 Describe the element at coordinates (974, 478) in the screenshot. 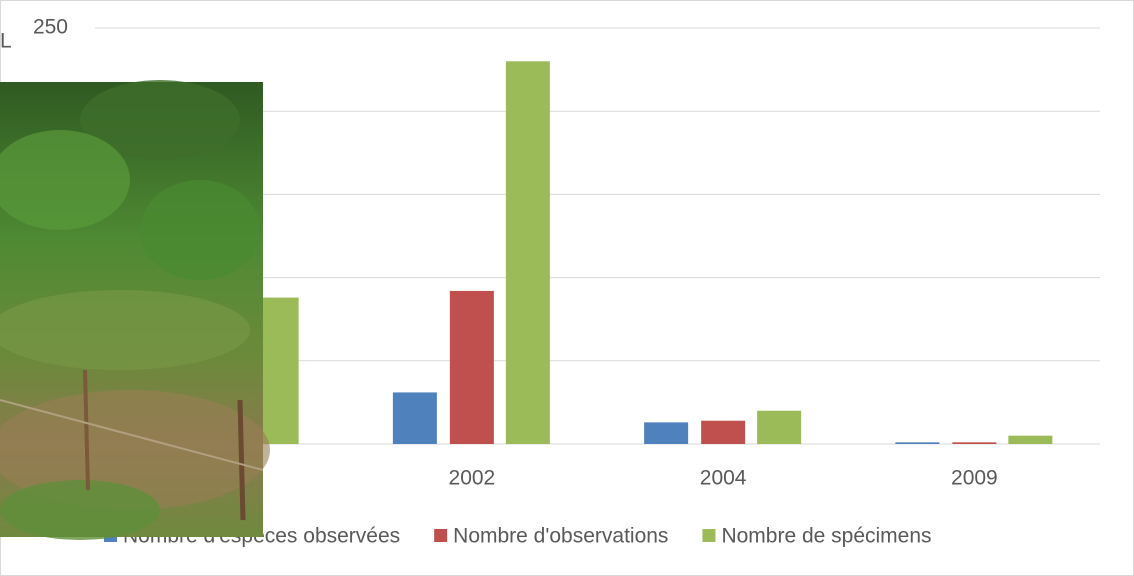

I see `x-tick-label: 2009` at that location.